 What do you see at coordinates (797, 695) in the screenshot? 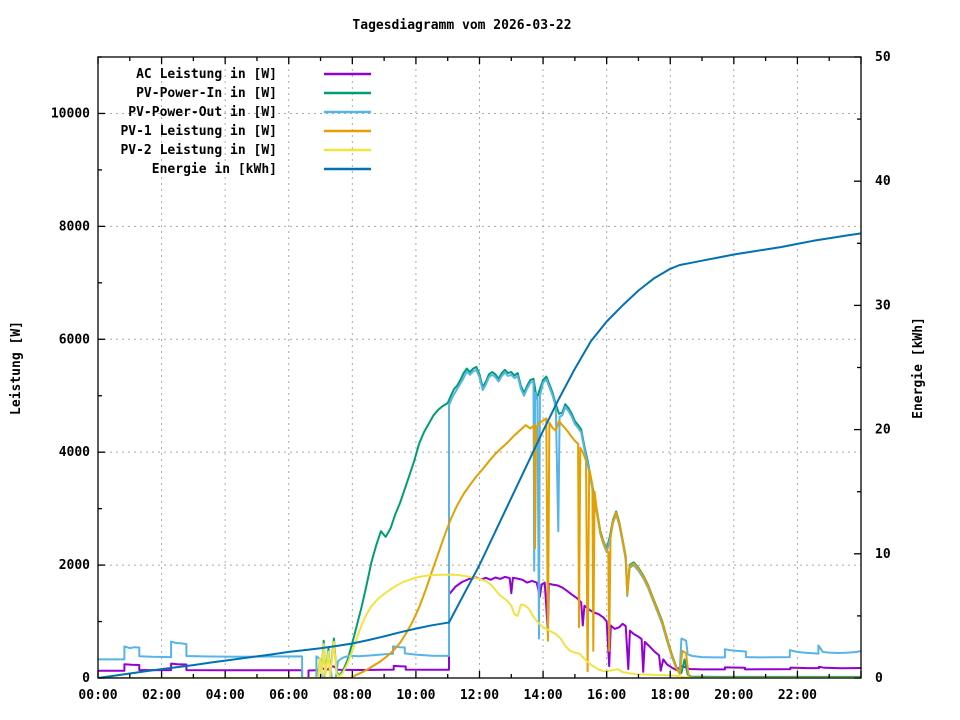
I see `x-tick-label: 22:00` at bounding box center [797, 695].